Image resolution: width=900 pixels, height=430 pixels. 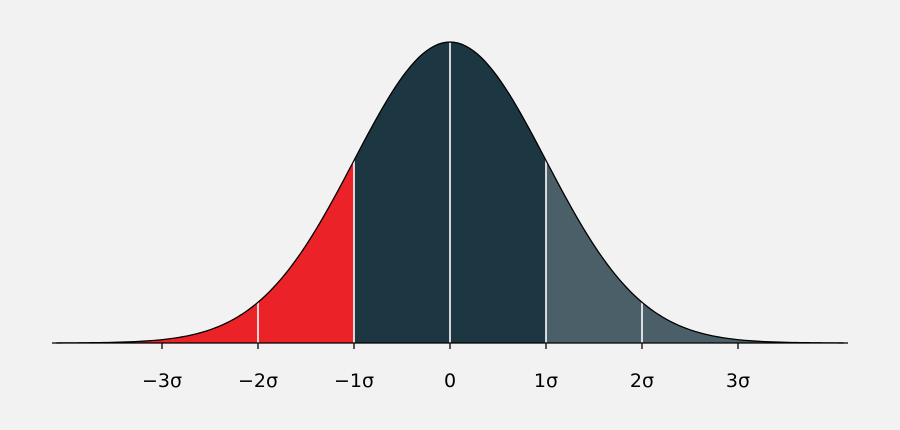 I want to click on tick-label-2-sigma: 2σ, so click(x=642, y=381).